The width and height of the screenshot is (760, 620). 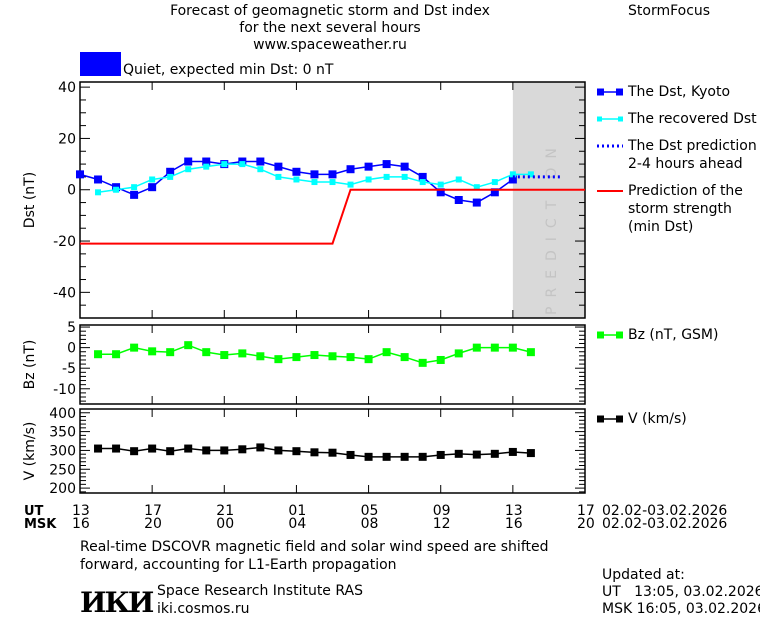 I want to click on y-tick-label: 20, so click(x=67, y=139).